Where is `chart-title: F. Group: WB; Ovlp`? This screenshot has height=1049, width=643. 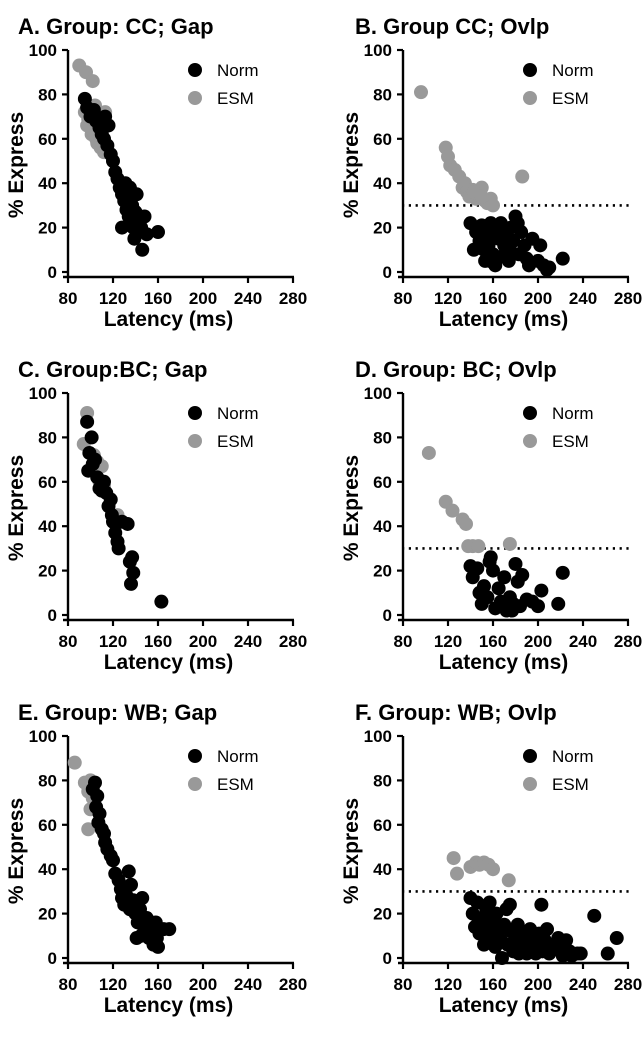
chart-title: F. Group: WB; Ovlp is located at coordinates (456, 712).